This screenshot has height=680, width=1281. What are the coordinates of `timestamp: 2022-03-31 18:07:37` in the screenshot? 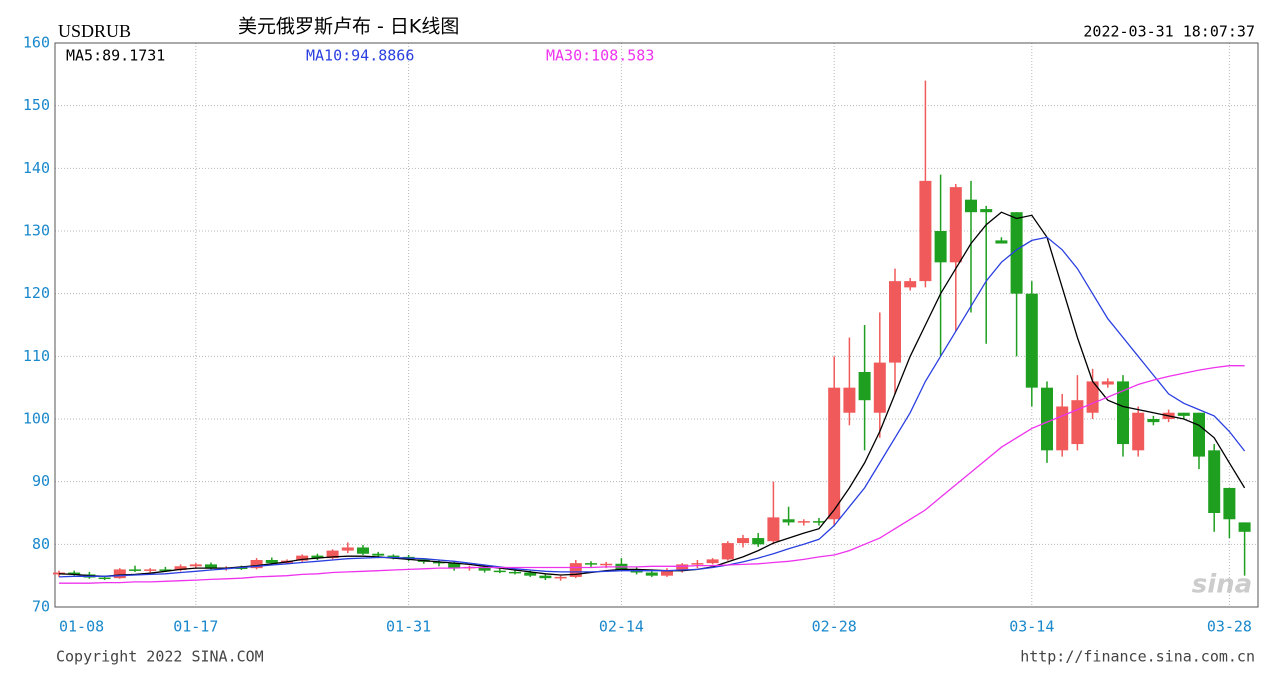 It's located at (1169, 32).